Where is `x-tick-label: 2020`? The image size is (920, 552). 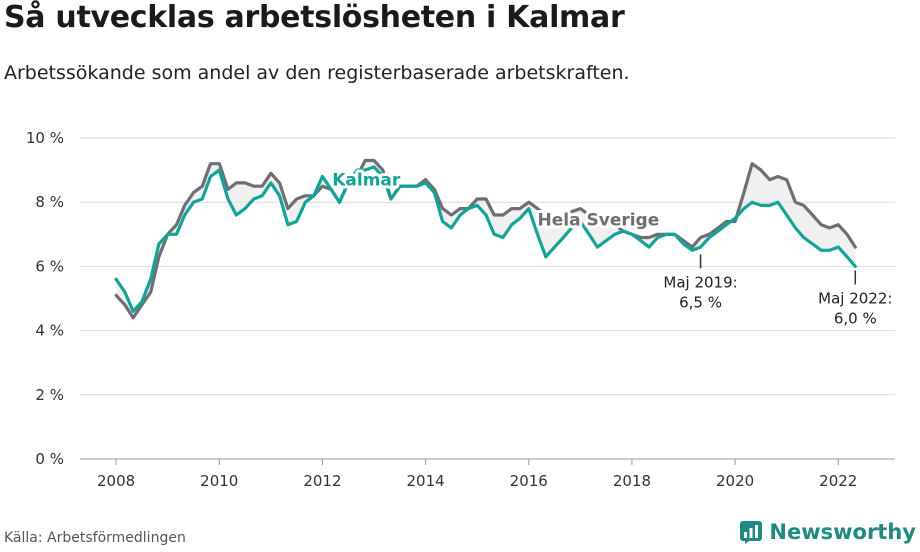 x-tick-label: 2020 is located at coordinates (735, 481).